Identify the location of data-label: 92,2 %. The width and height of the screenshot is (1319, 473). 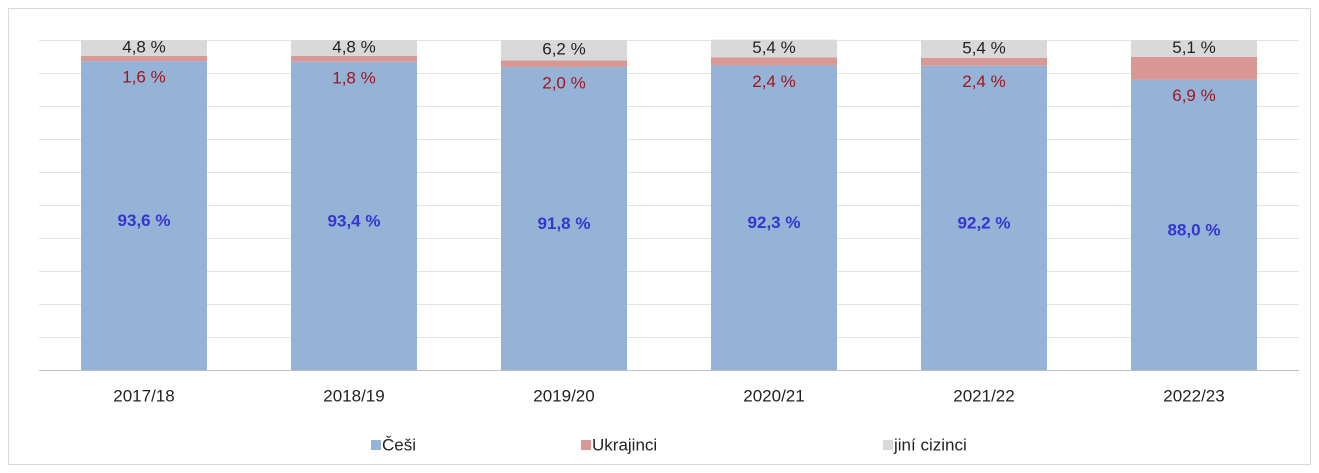
(984, 222).